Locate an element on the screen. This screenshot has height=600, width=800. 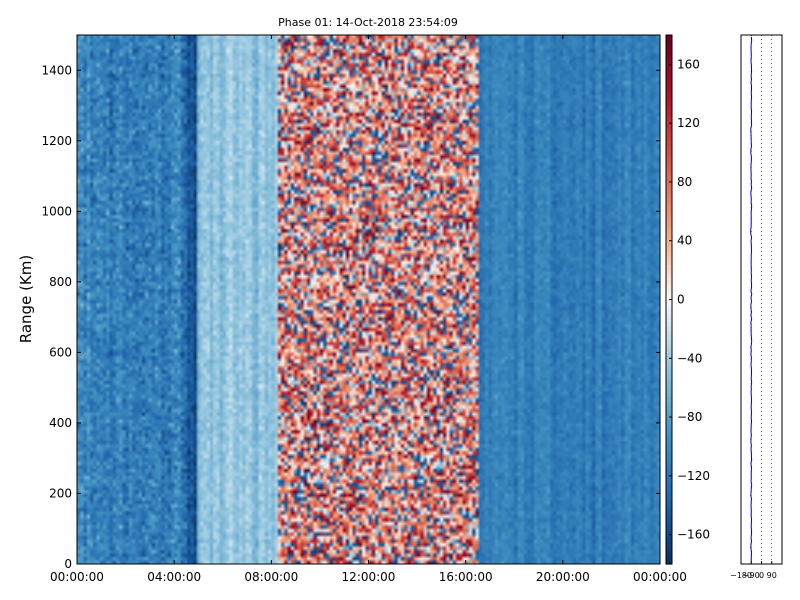
colorbar-tick-label: −160 is located at coordinates (693, 535).